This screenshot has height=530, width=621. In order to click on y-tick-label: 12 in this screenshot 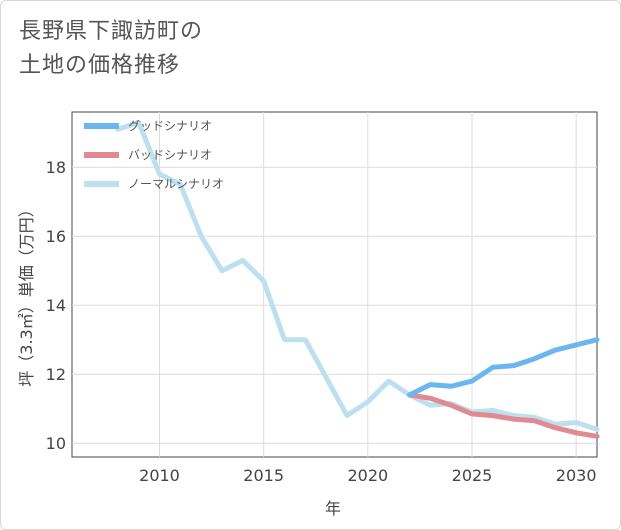, I will do `click(56, 374)`.